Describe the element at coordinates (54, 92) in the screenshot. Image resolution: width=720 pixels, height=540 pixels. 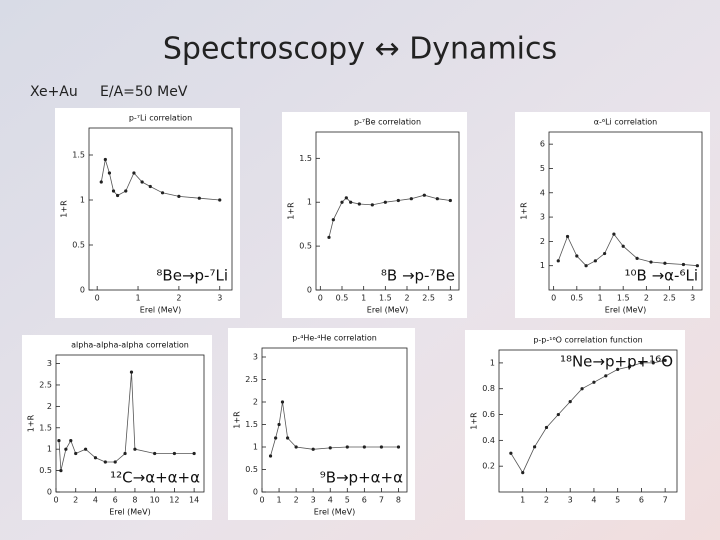
I see `system: Xe+Au` at that location.